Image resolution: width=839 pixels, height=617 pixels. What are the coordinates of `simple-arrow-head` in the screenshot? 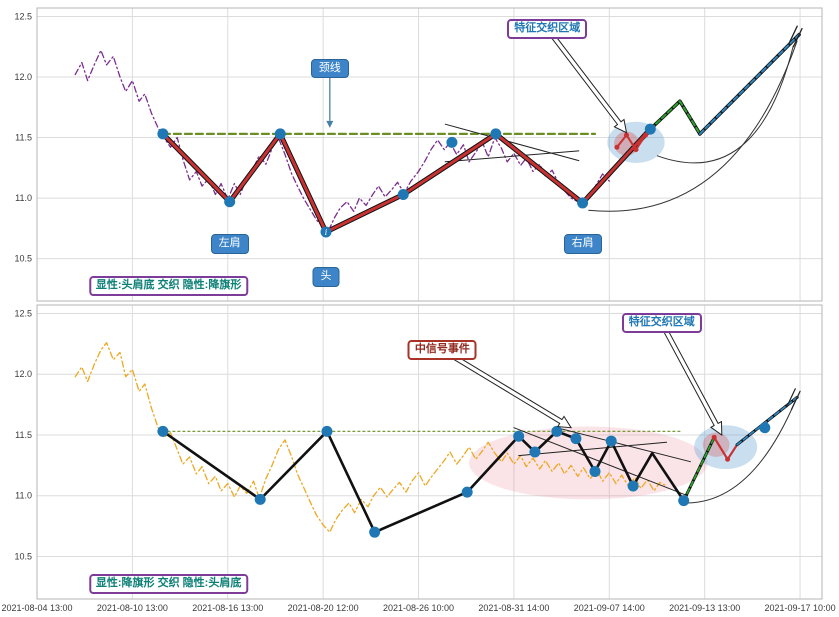 It's located at (330, 124).